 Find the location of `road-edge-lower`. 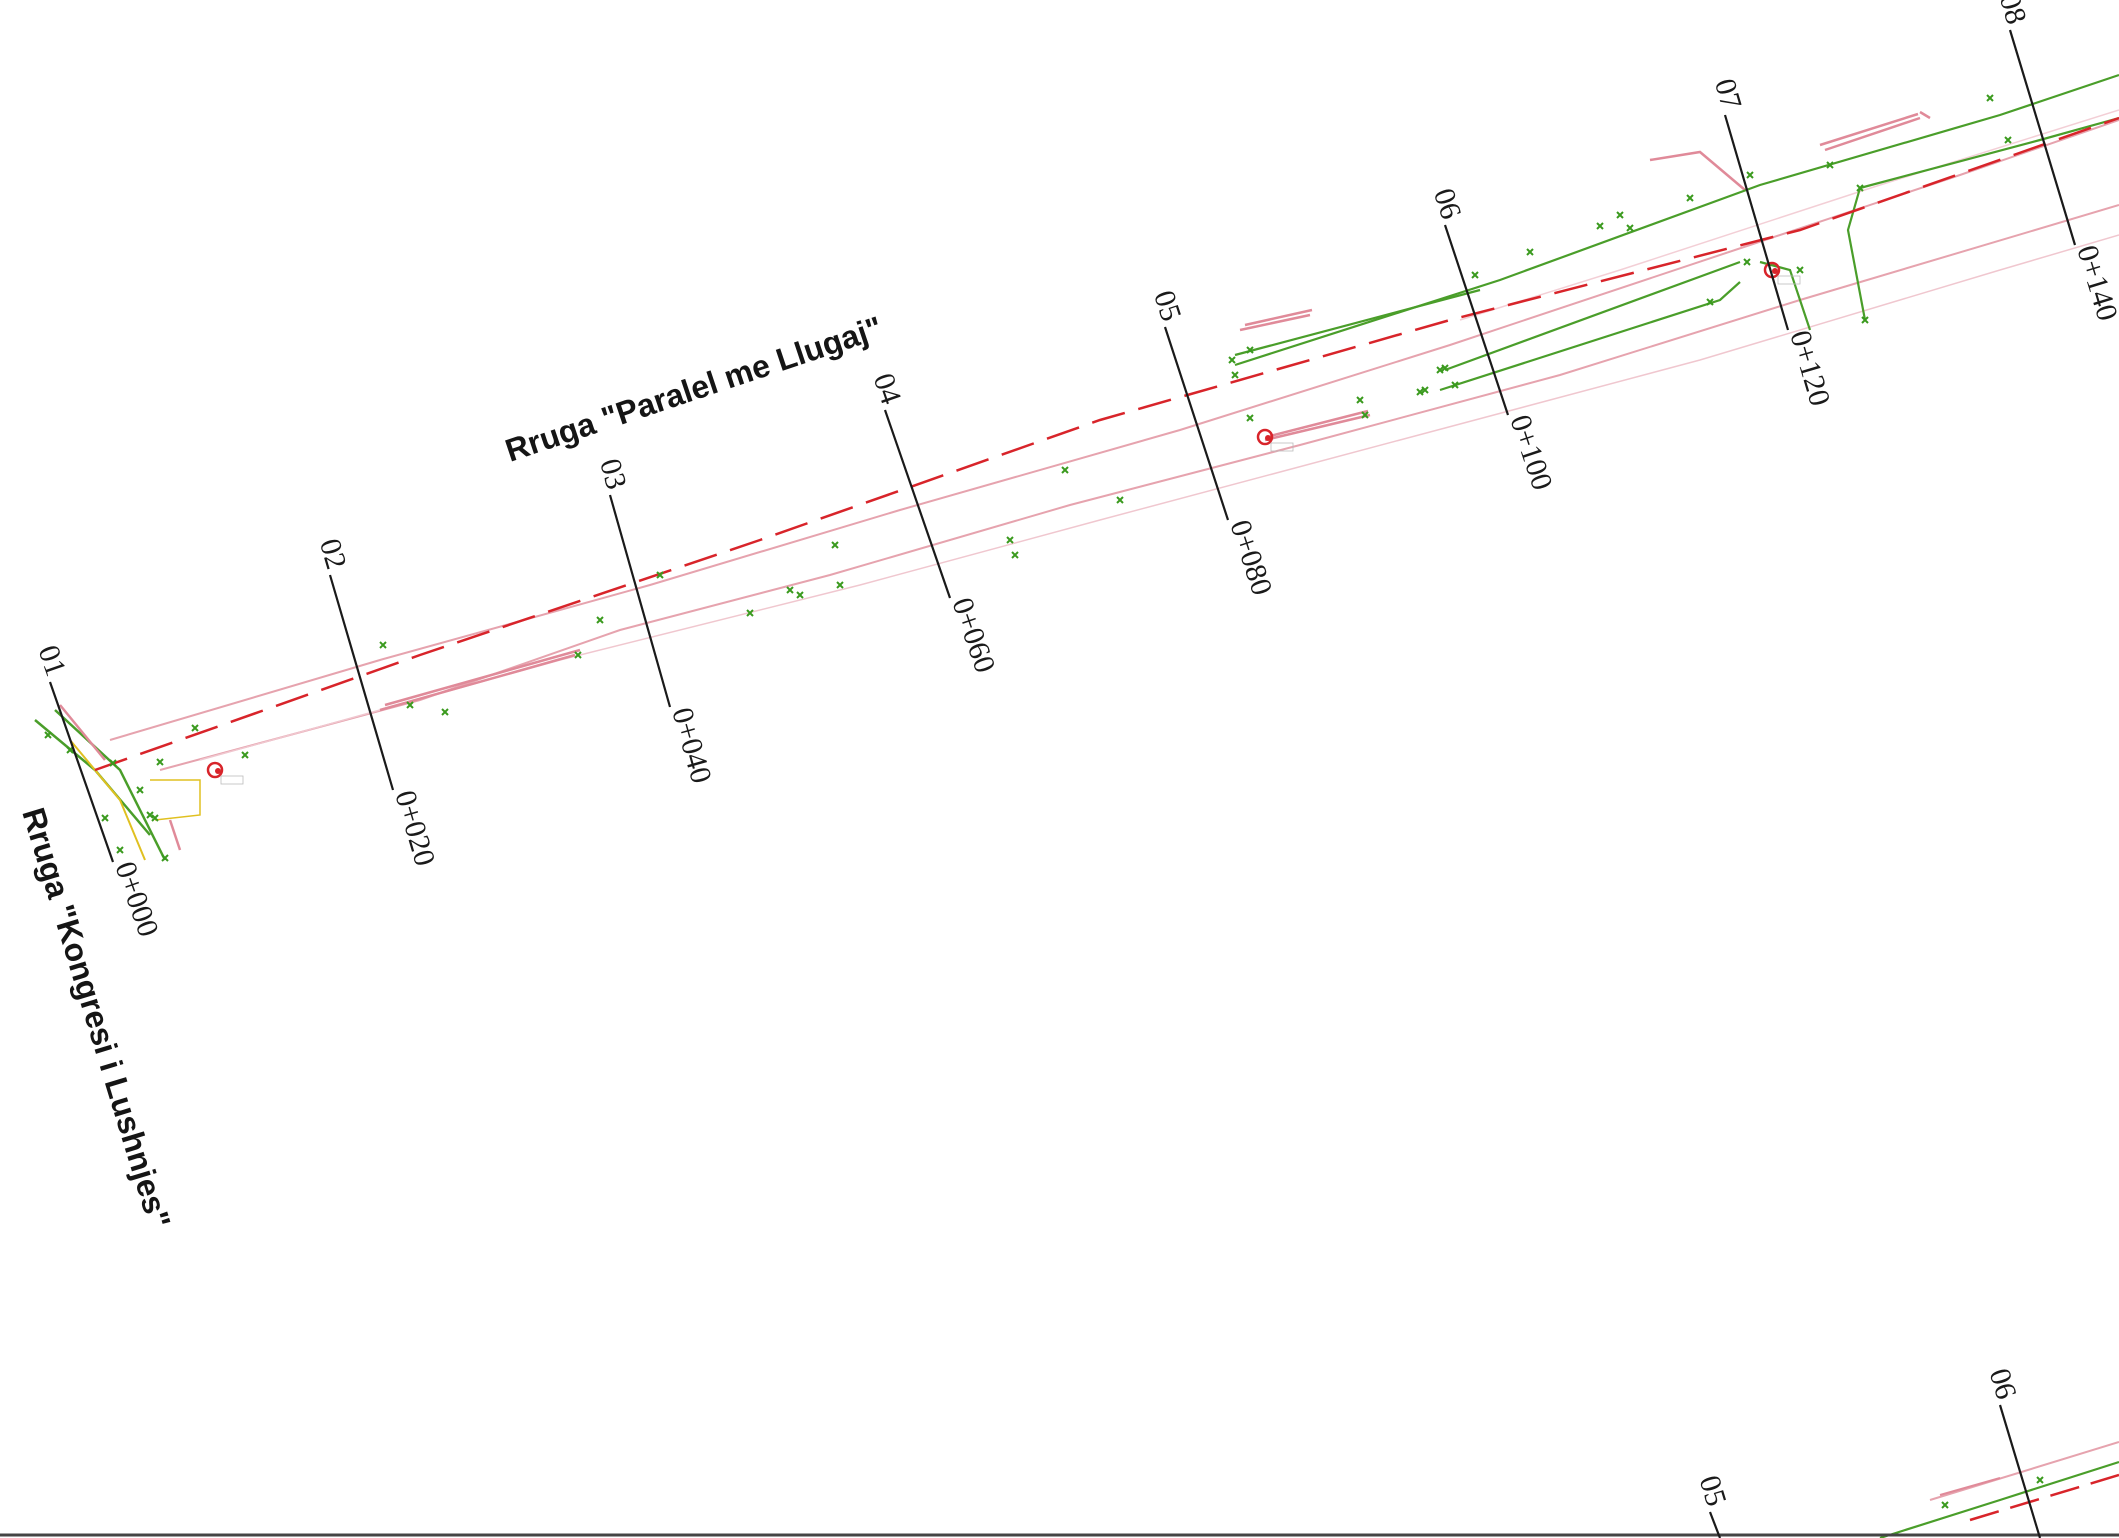

road-edge-lower is located at coordinates (1592, 316).